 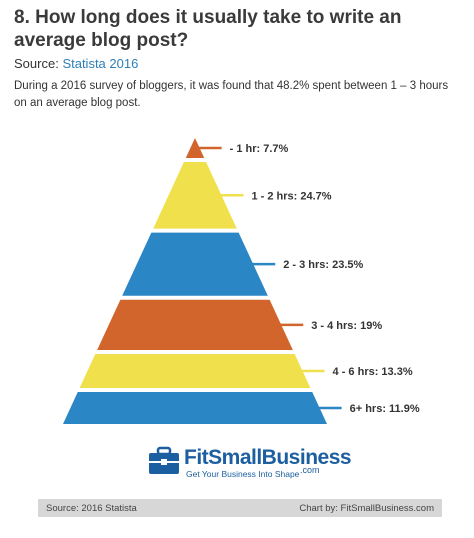 What do you see at coordinates (164, 460) in the screenshot?
I see `briefcase-icon` at bounding box center [164, 460].